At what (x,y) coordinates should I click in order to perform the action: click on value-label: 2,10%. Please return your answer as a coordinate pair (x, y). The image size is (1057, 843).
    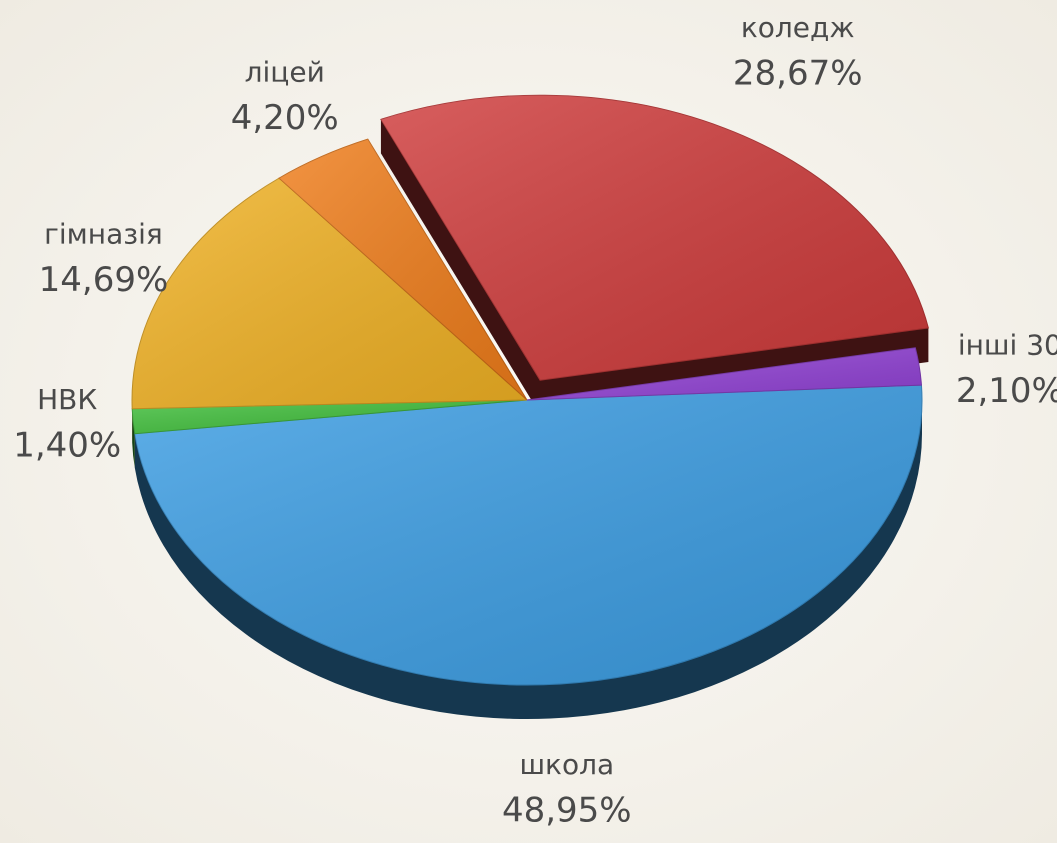
    Looking at the image, I should click on (1006, 391).